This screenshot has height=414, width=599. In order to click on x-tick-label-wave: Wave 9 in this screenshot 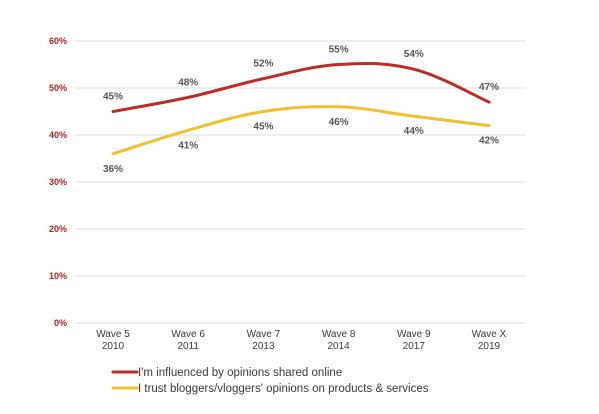, I will do `click(414, 334)`.